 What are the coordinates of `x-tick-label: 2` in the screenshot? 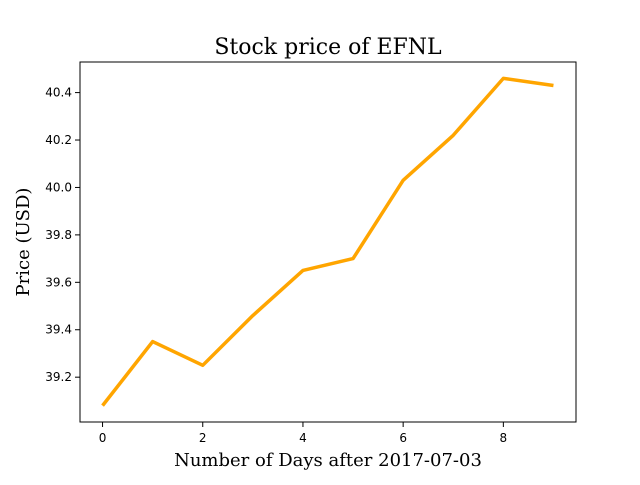 It's located at (203, 438).